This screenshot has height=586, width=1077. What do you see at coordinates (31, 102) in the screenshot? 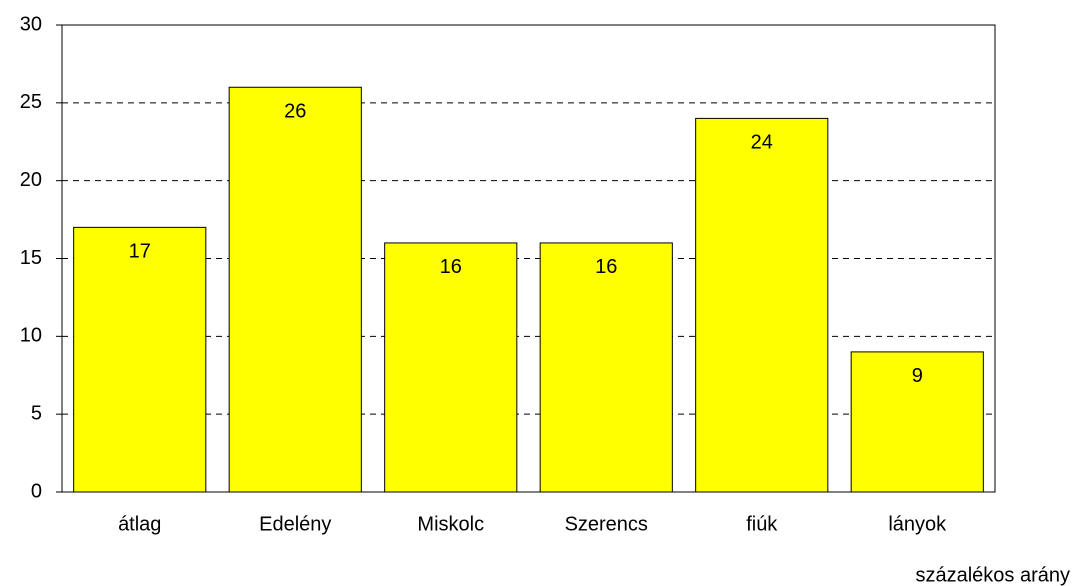
I see `y-tick-label: 25` at bounding box center [31, 102].